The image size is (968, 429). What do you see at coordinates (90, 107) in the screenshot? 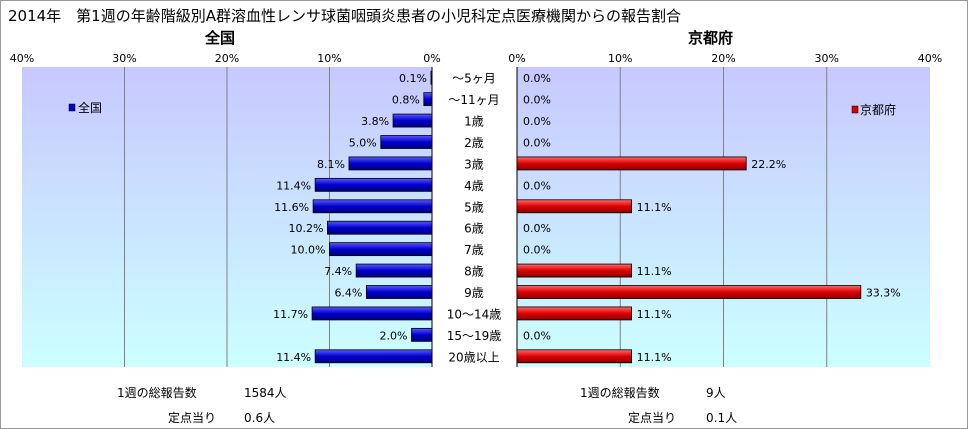
I see `national-legend-label: 全国` at bounding box center [90, 107].